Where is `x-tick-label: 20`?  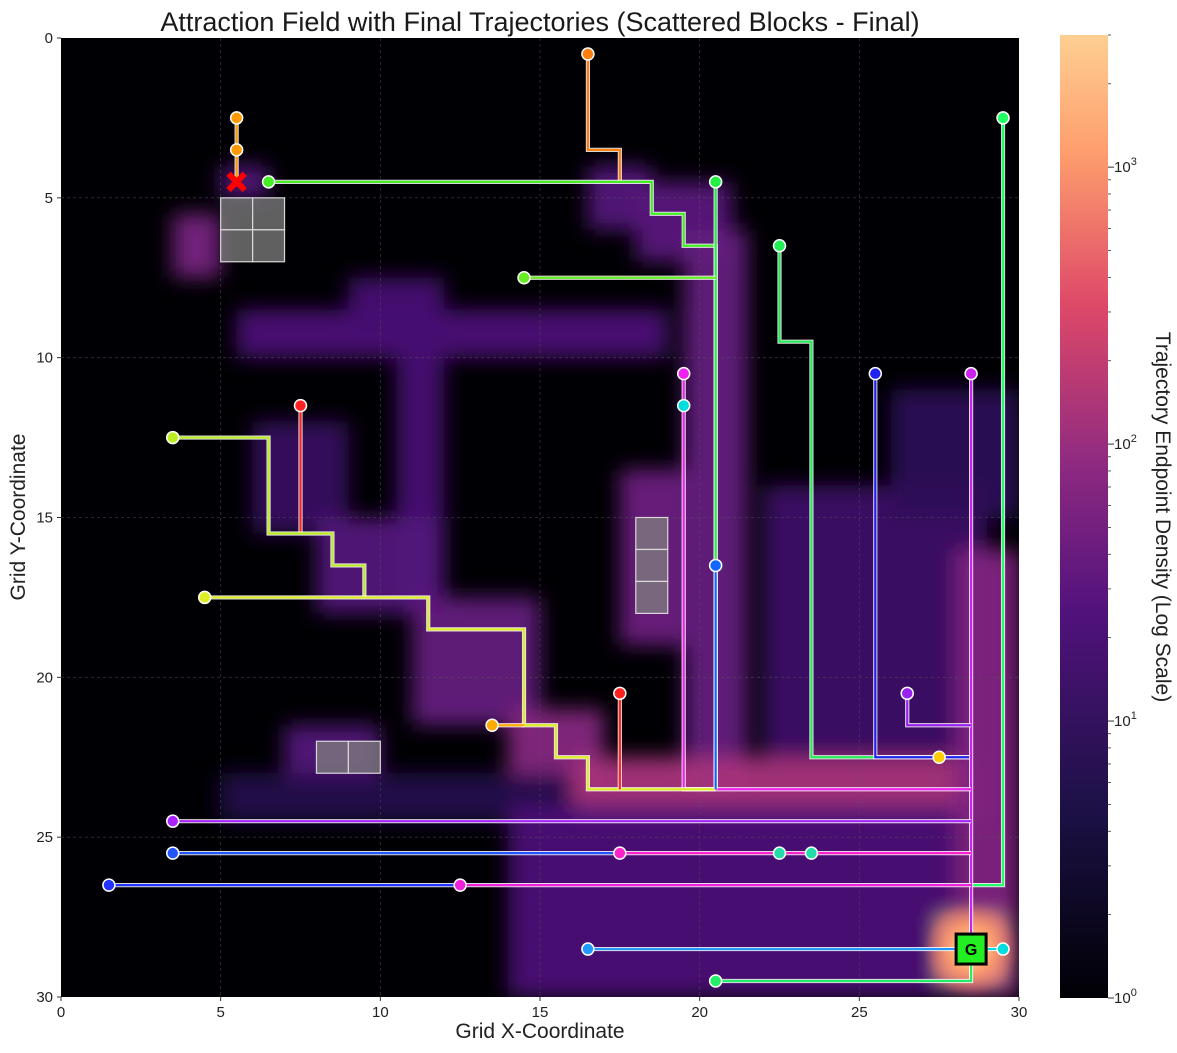
x-tick-label: 20 is located at coordinates (699, 1012).